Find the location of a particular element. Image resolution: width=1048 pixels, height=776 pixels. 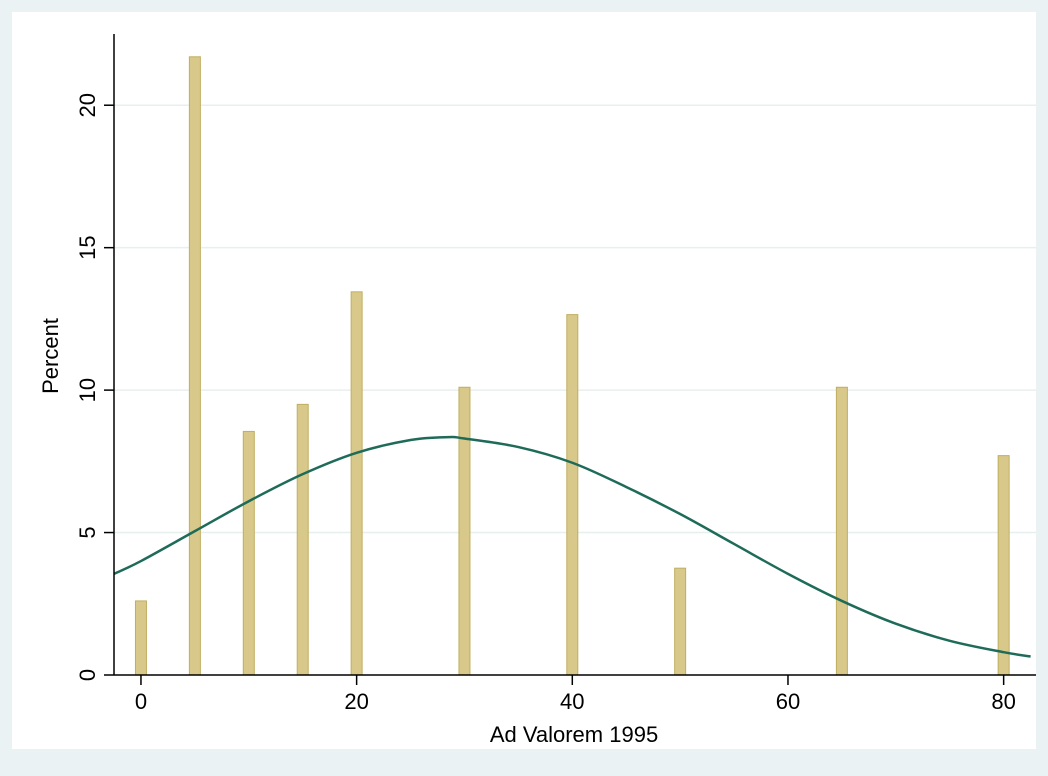

y-tick-label: 5 is located at coordinates (87, 532).